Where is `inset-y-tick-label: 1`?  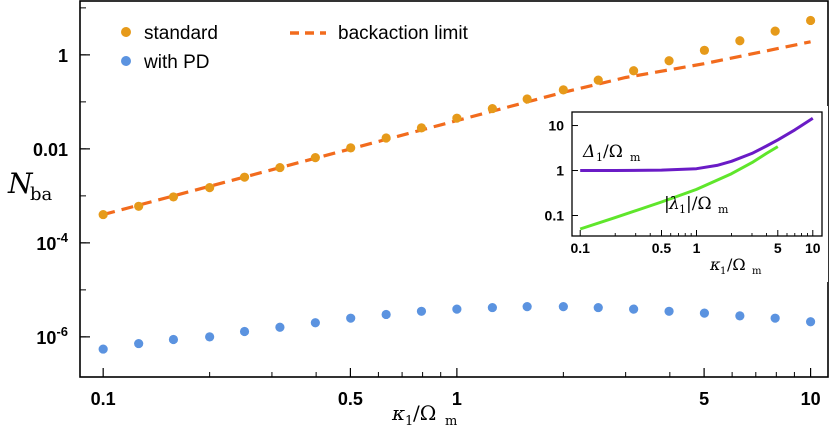 inset-y-tick-label: 1 is located at coordinates (560, 171).